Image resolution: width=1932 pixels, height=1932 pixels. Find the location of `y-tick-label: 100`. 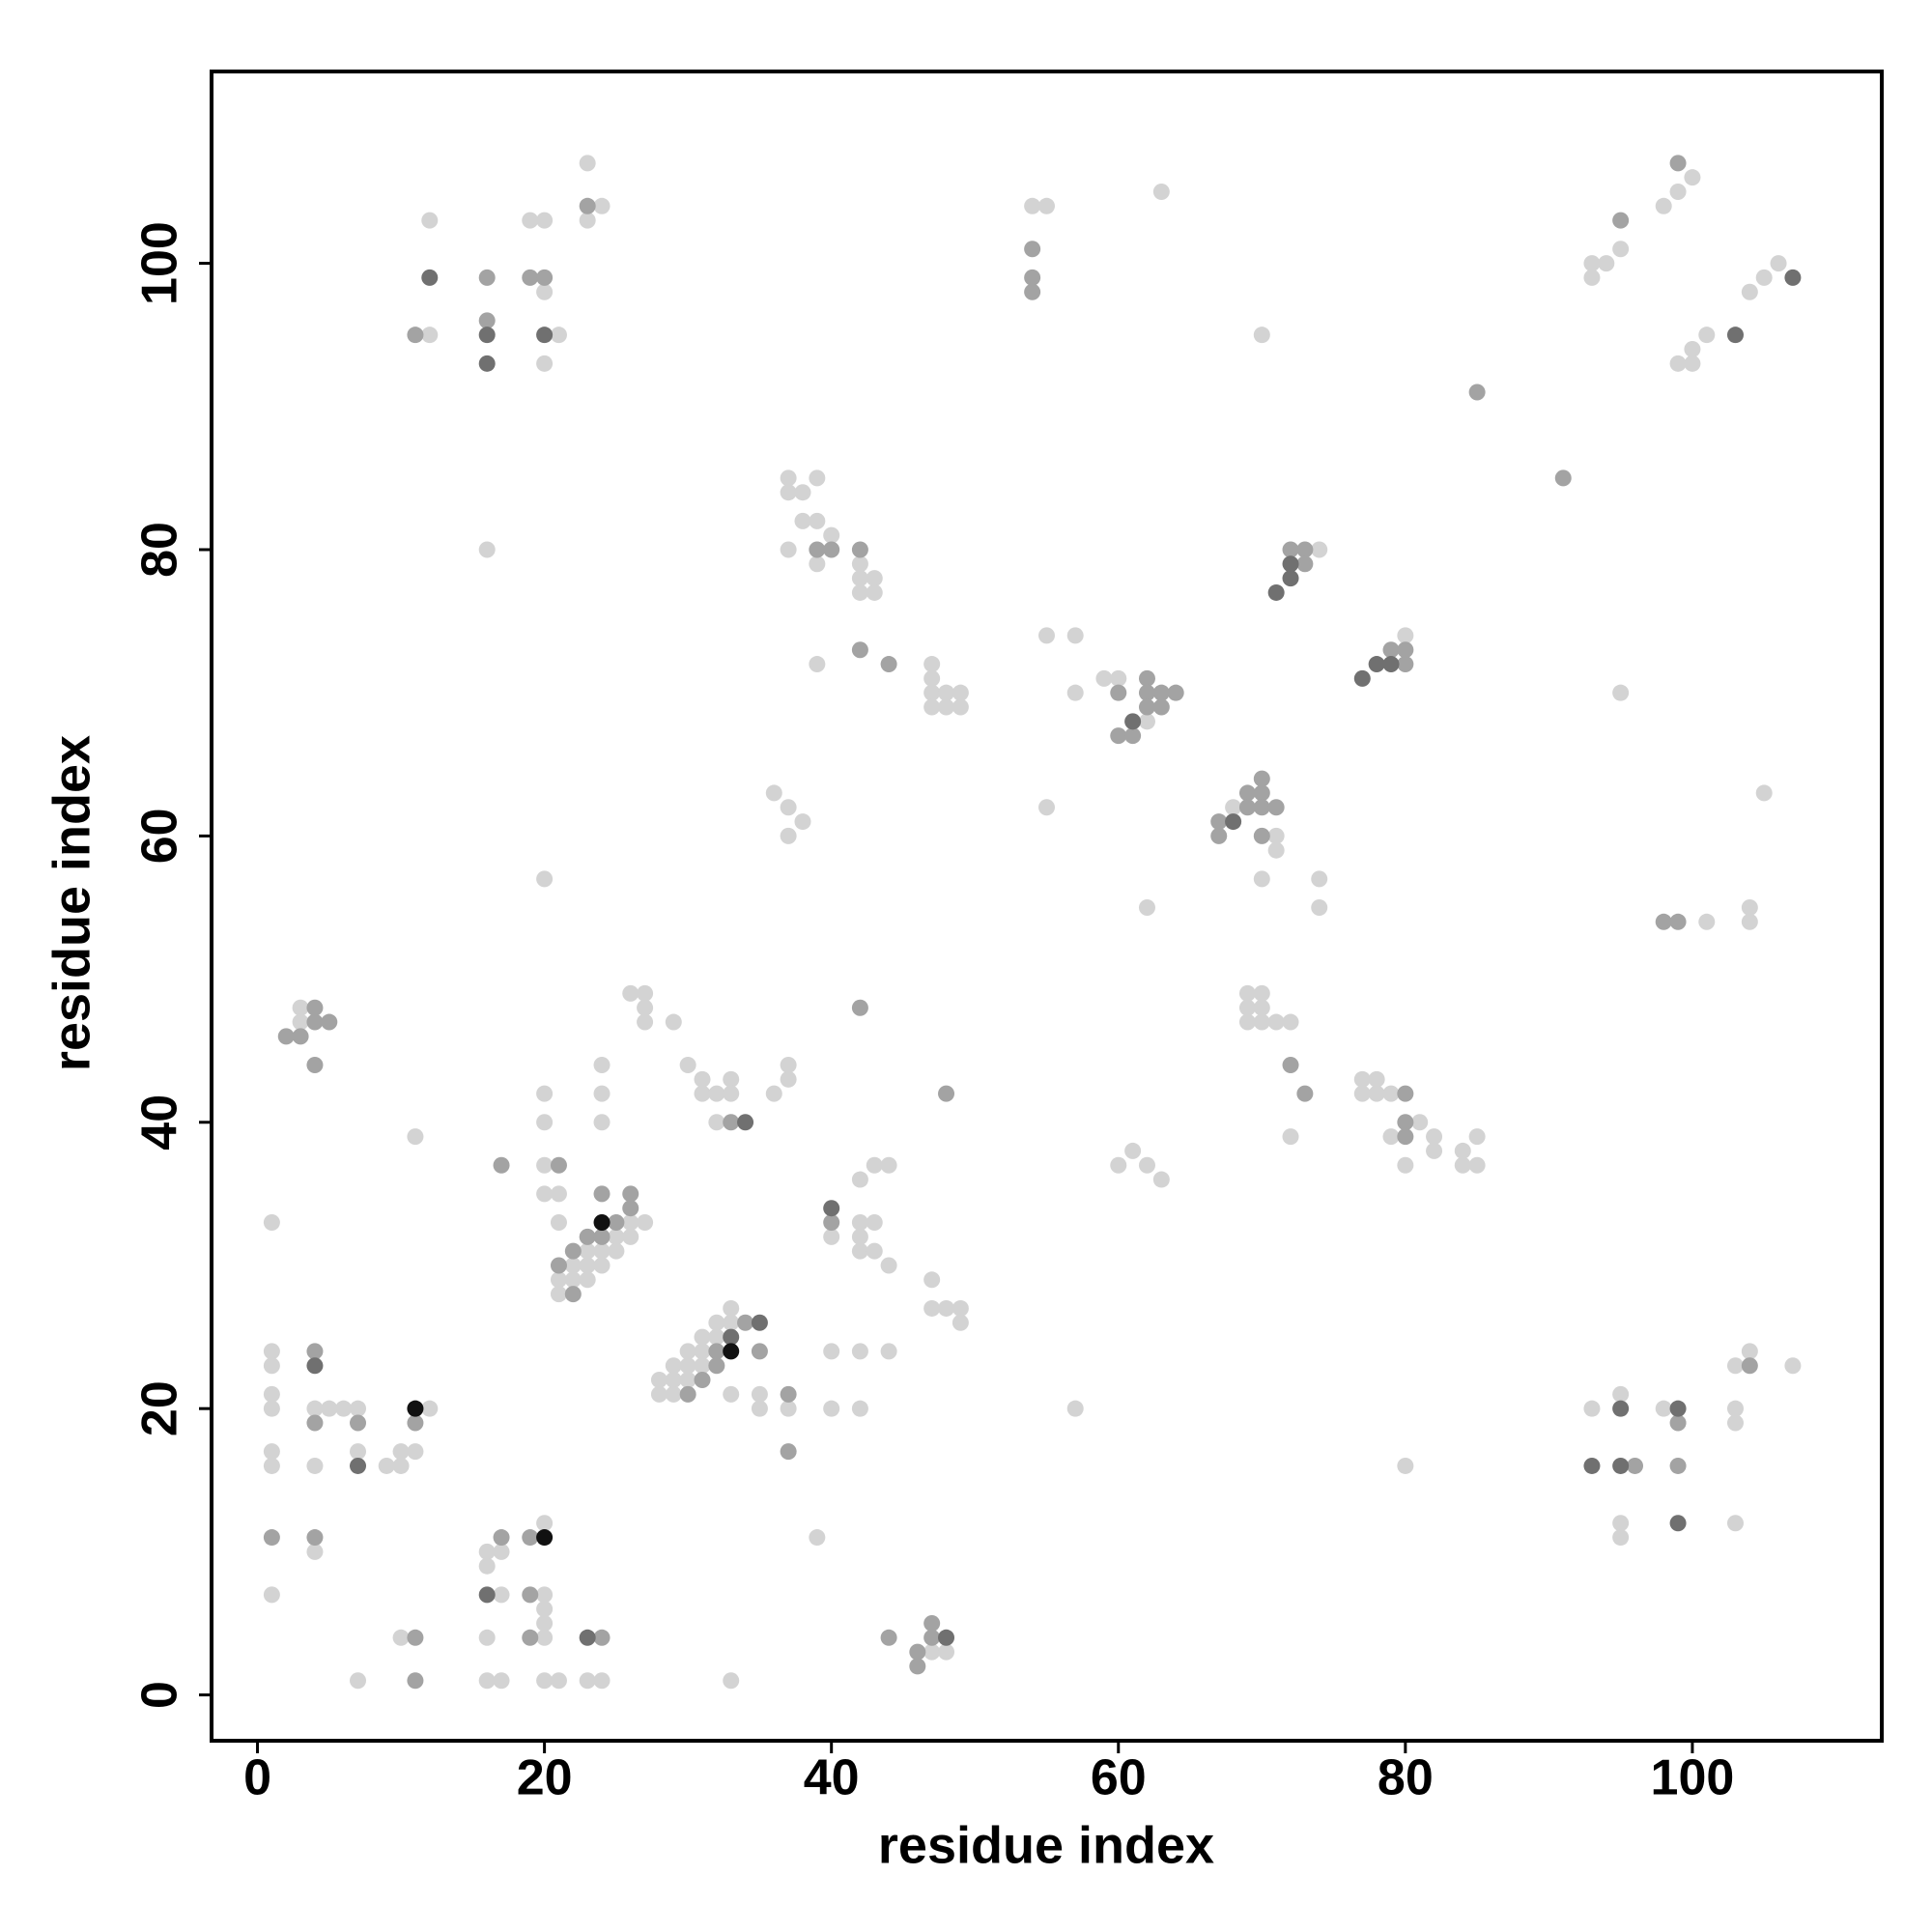

y-tick-label: 100 is located at coordinates (160, 263).